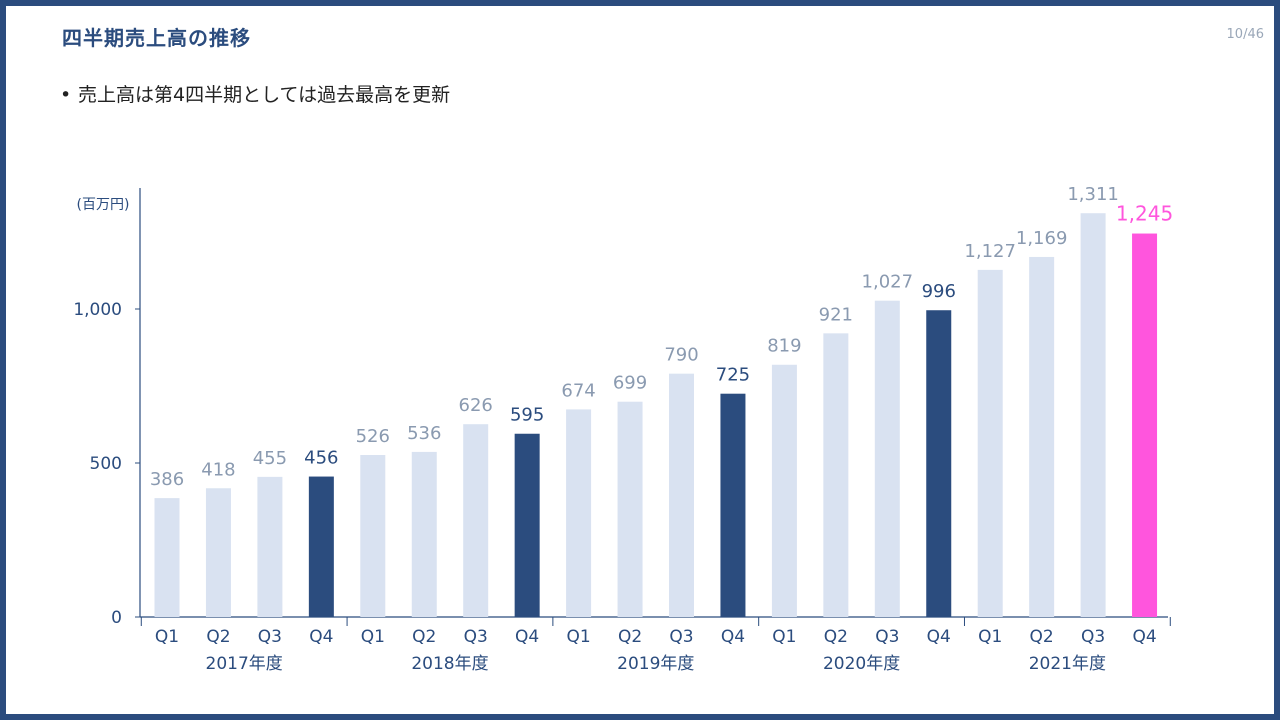 The image size is (1280, 720). What do you see at coordinates (630, 383) in the screenshot?
I see `data-label: 699` at bounding box center [630, 383].